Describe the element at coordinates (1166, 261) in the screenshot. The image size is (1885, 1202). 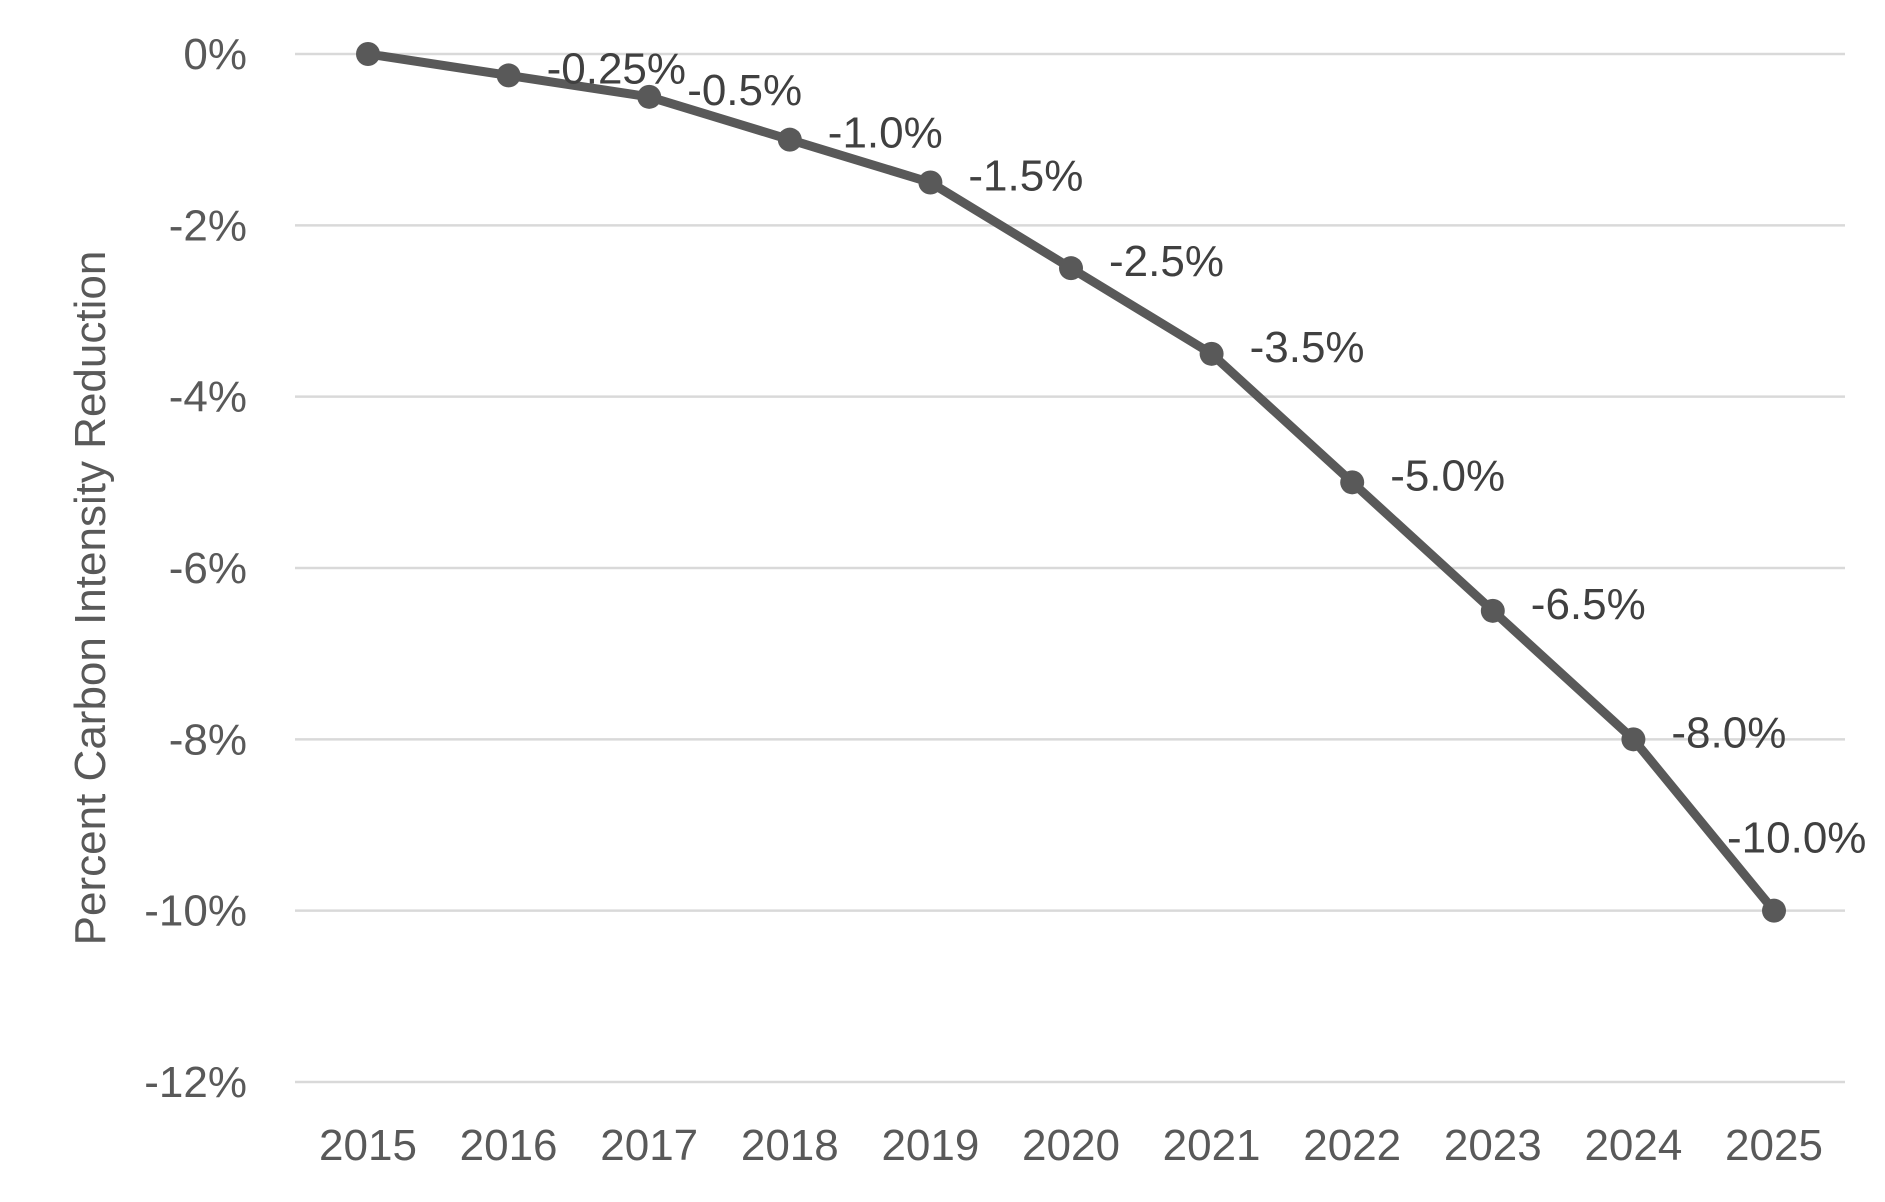
I see `data-label: -2.5%` at that location.